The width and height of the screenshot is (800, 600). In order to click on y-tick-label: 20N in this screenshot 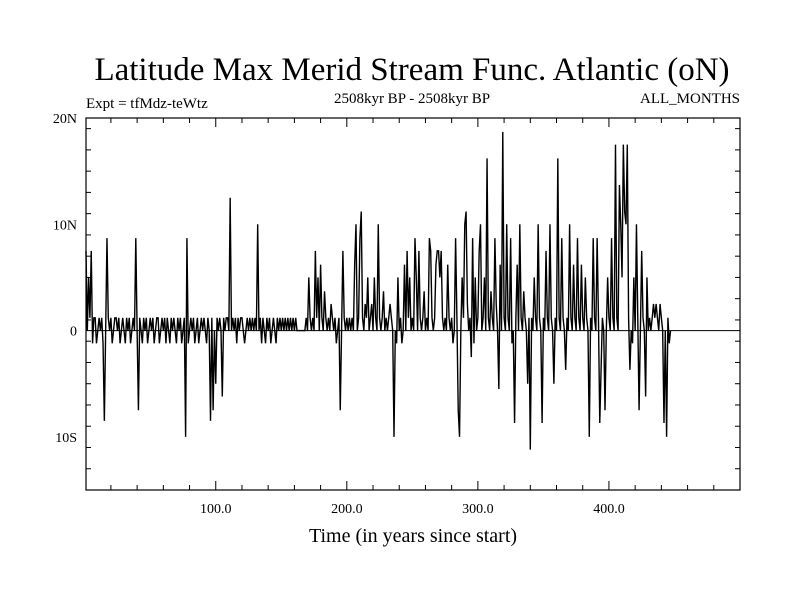, I will do `click(65, 119)`.